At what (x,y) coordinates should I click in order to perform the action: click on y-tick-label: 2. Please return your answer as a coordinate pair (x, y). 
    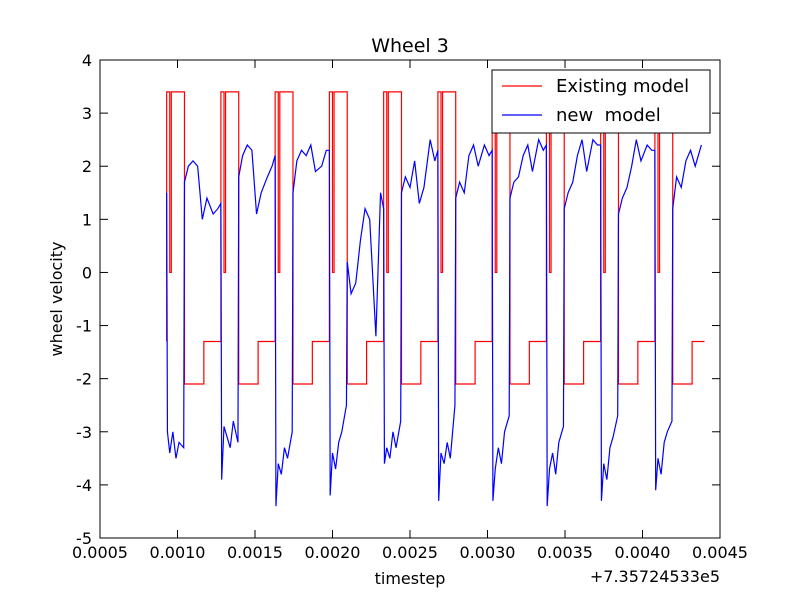
    Looking at the image, I should click on (87, 166).